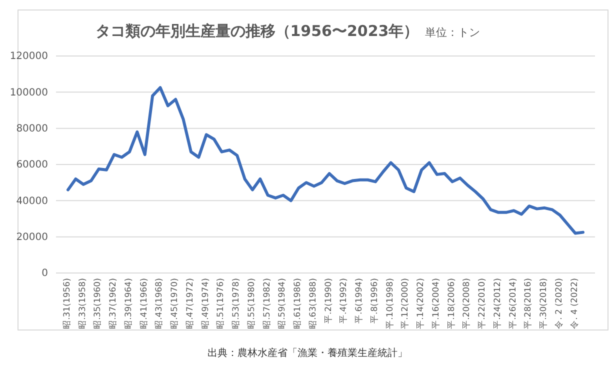 The width and height of the screenshot is (615, 372). I want to click on y-tick-label: 20000, so click(32, 238).